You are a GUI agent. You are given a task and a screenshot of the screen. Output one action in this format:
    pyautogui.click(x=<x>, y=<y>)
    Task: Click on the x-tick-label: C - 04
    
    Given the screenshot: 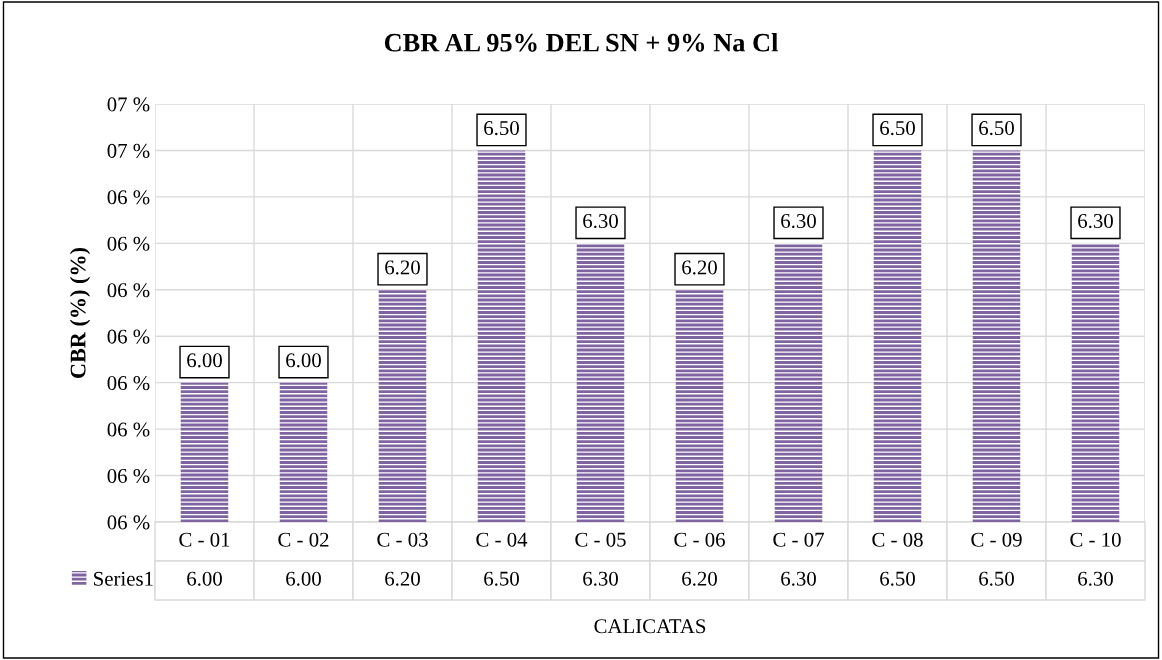 What is the action you would take?
    pyautogui.click(x=502, y=539)
    